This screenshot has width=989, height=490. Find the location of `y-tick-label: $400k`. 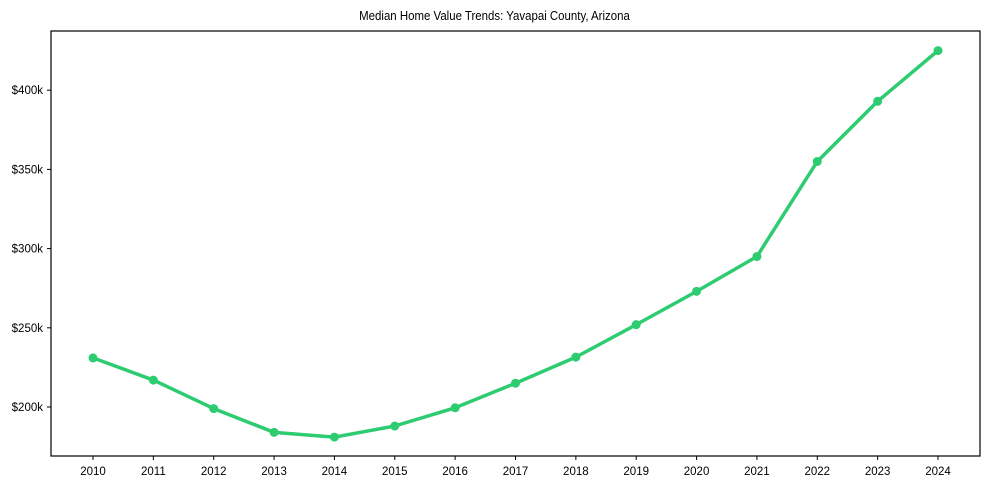

y-tick-label: $400k is located at coordinates (28, 91).